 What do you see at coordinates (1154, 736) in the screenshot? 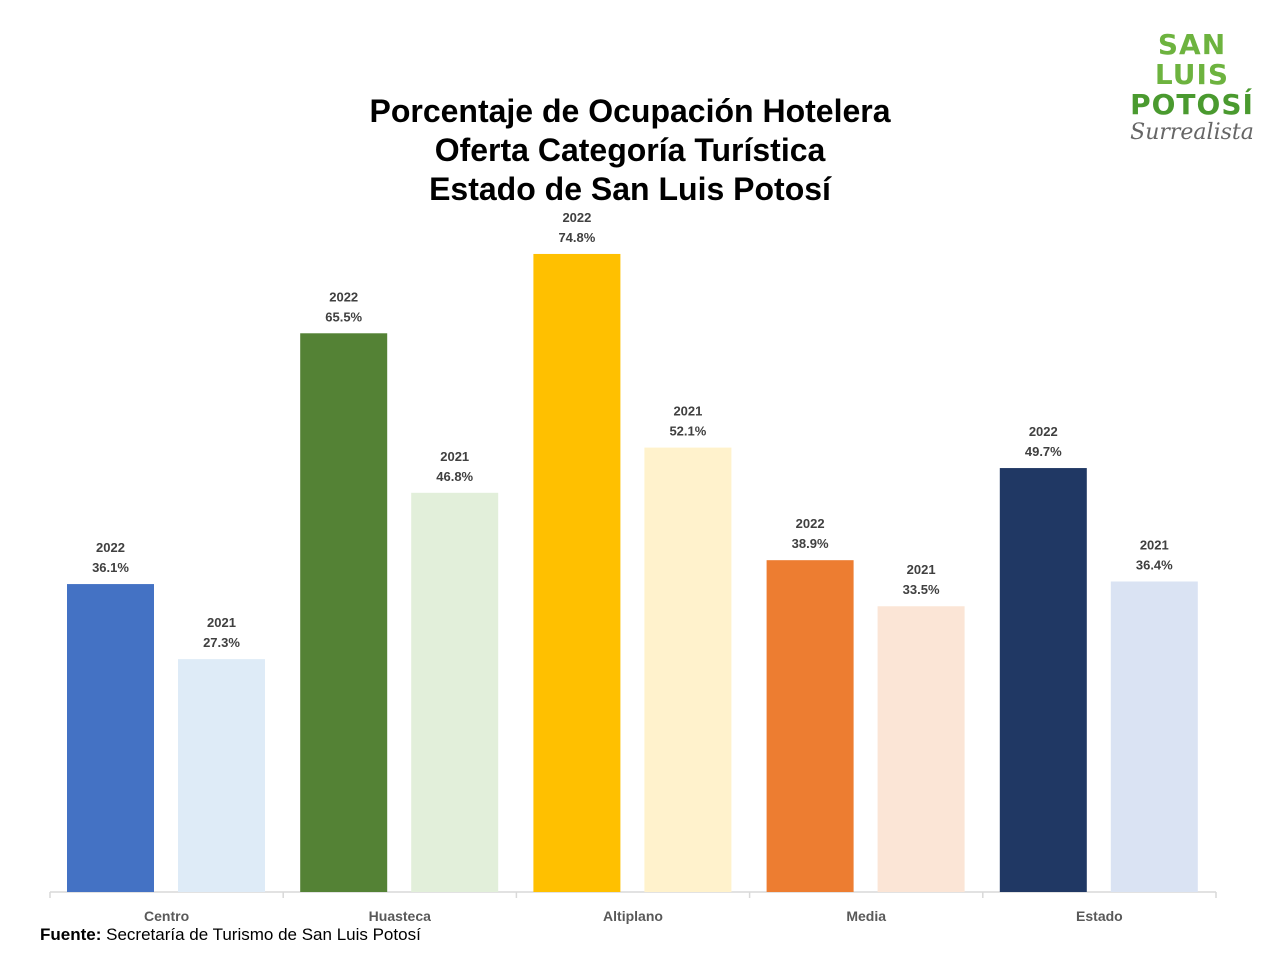
I see `bar-2021-estado` at bounding box center [1154, 736].